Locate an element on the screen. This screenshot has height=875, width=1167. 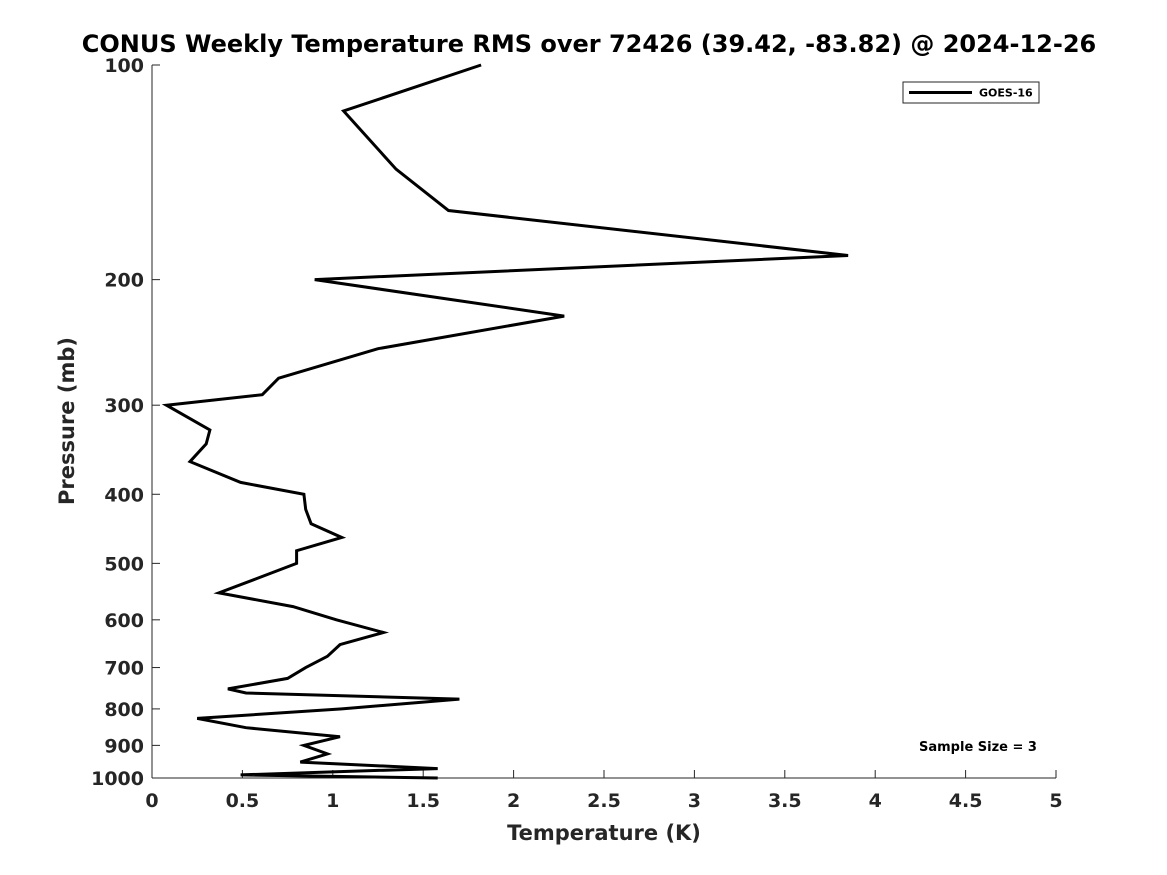
x-tick-label: 2.5 is located at coordinates (604, 801).